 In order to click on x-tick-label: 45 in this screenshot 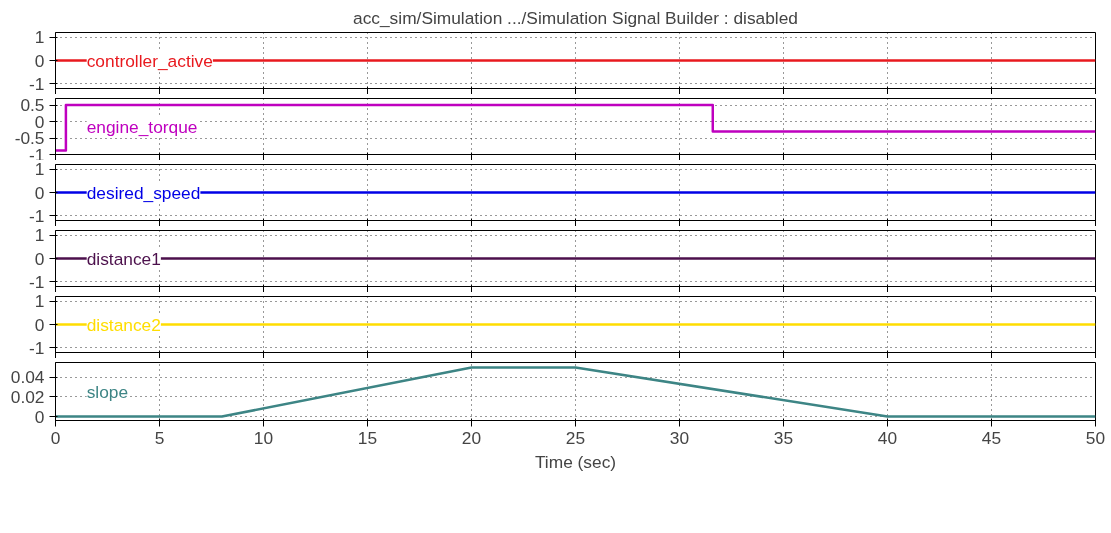, I will do `click(991, 437)`.